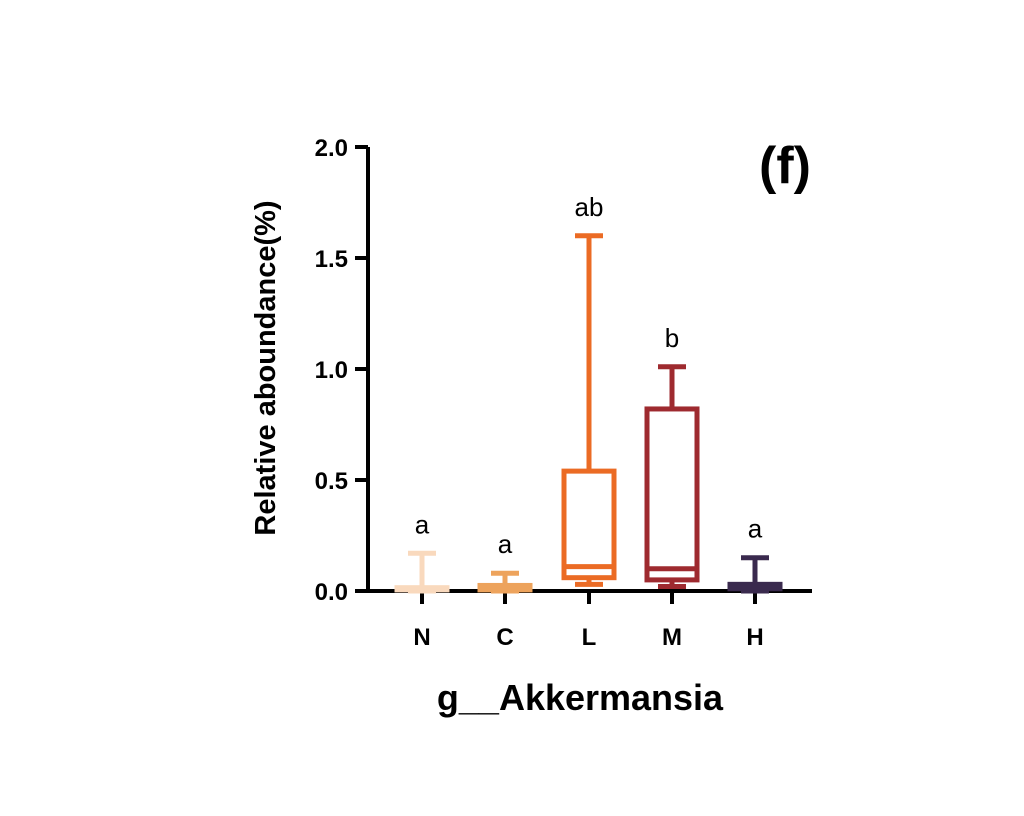  I want to click on x-tick-label-L: L, so click(589, 637).